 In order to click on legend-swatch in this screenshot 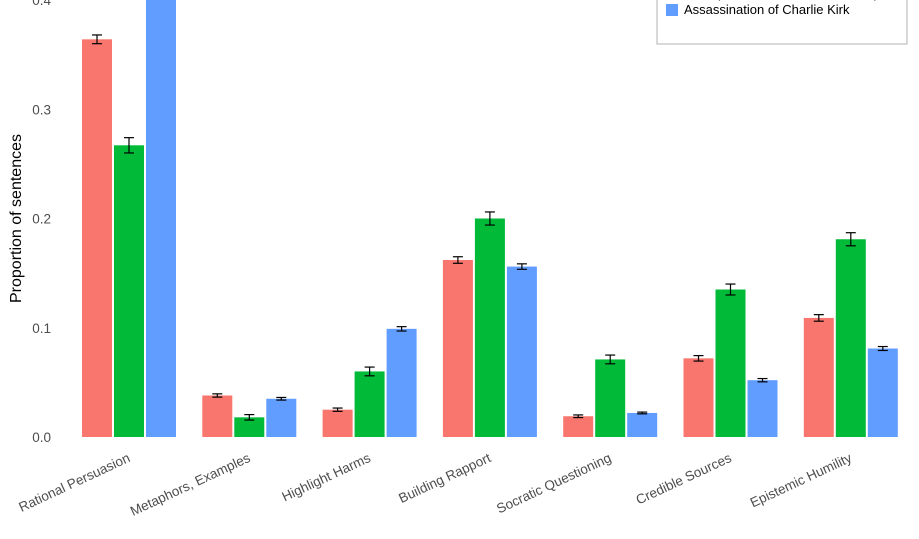, I will do `click(672, 10)`.